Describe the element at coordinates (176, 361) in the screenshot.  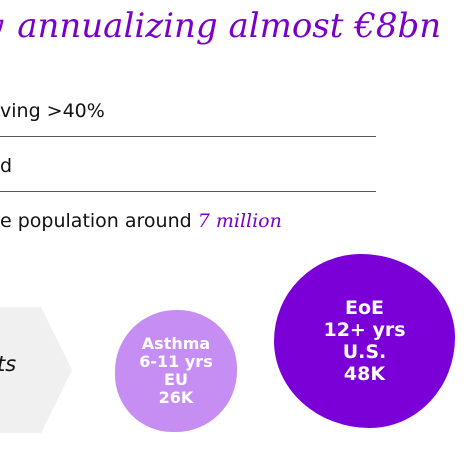
I see `asthma-age: 6-11 yrs` at that location.